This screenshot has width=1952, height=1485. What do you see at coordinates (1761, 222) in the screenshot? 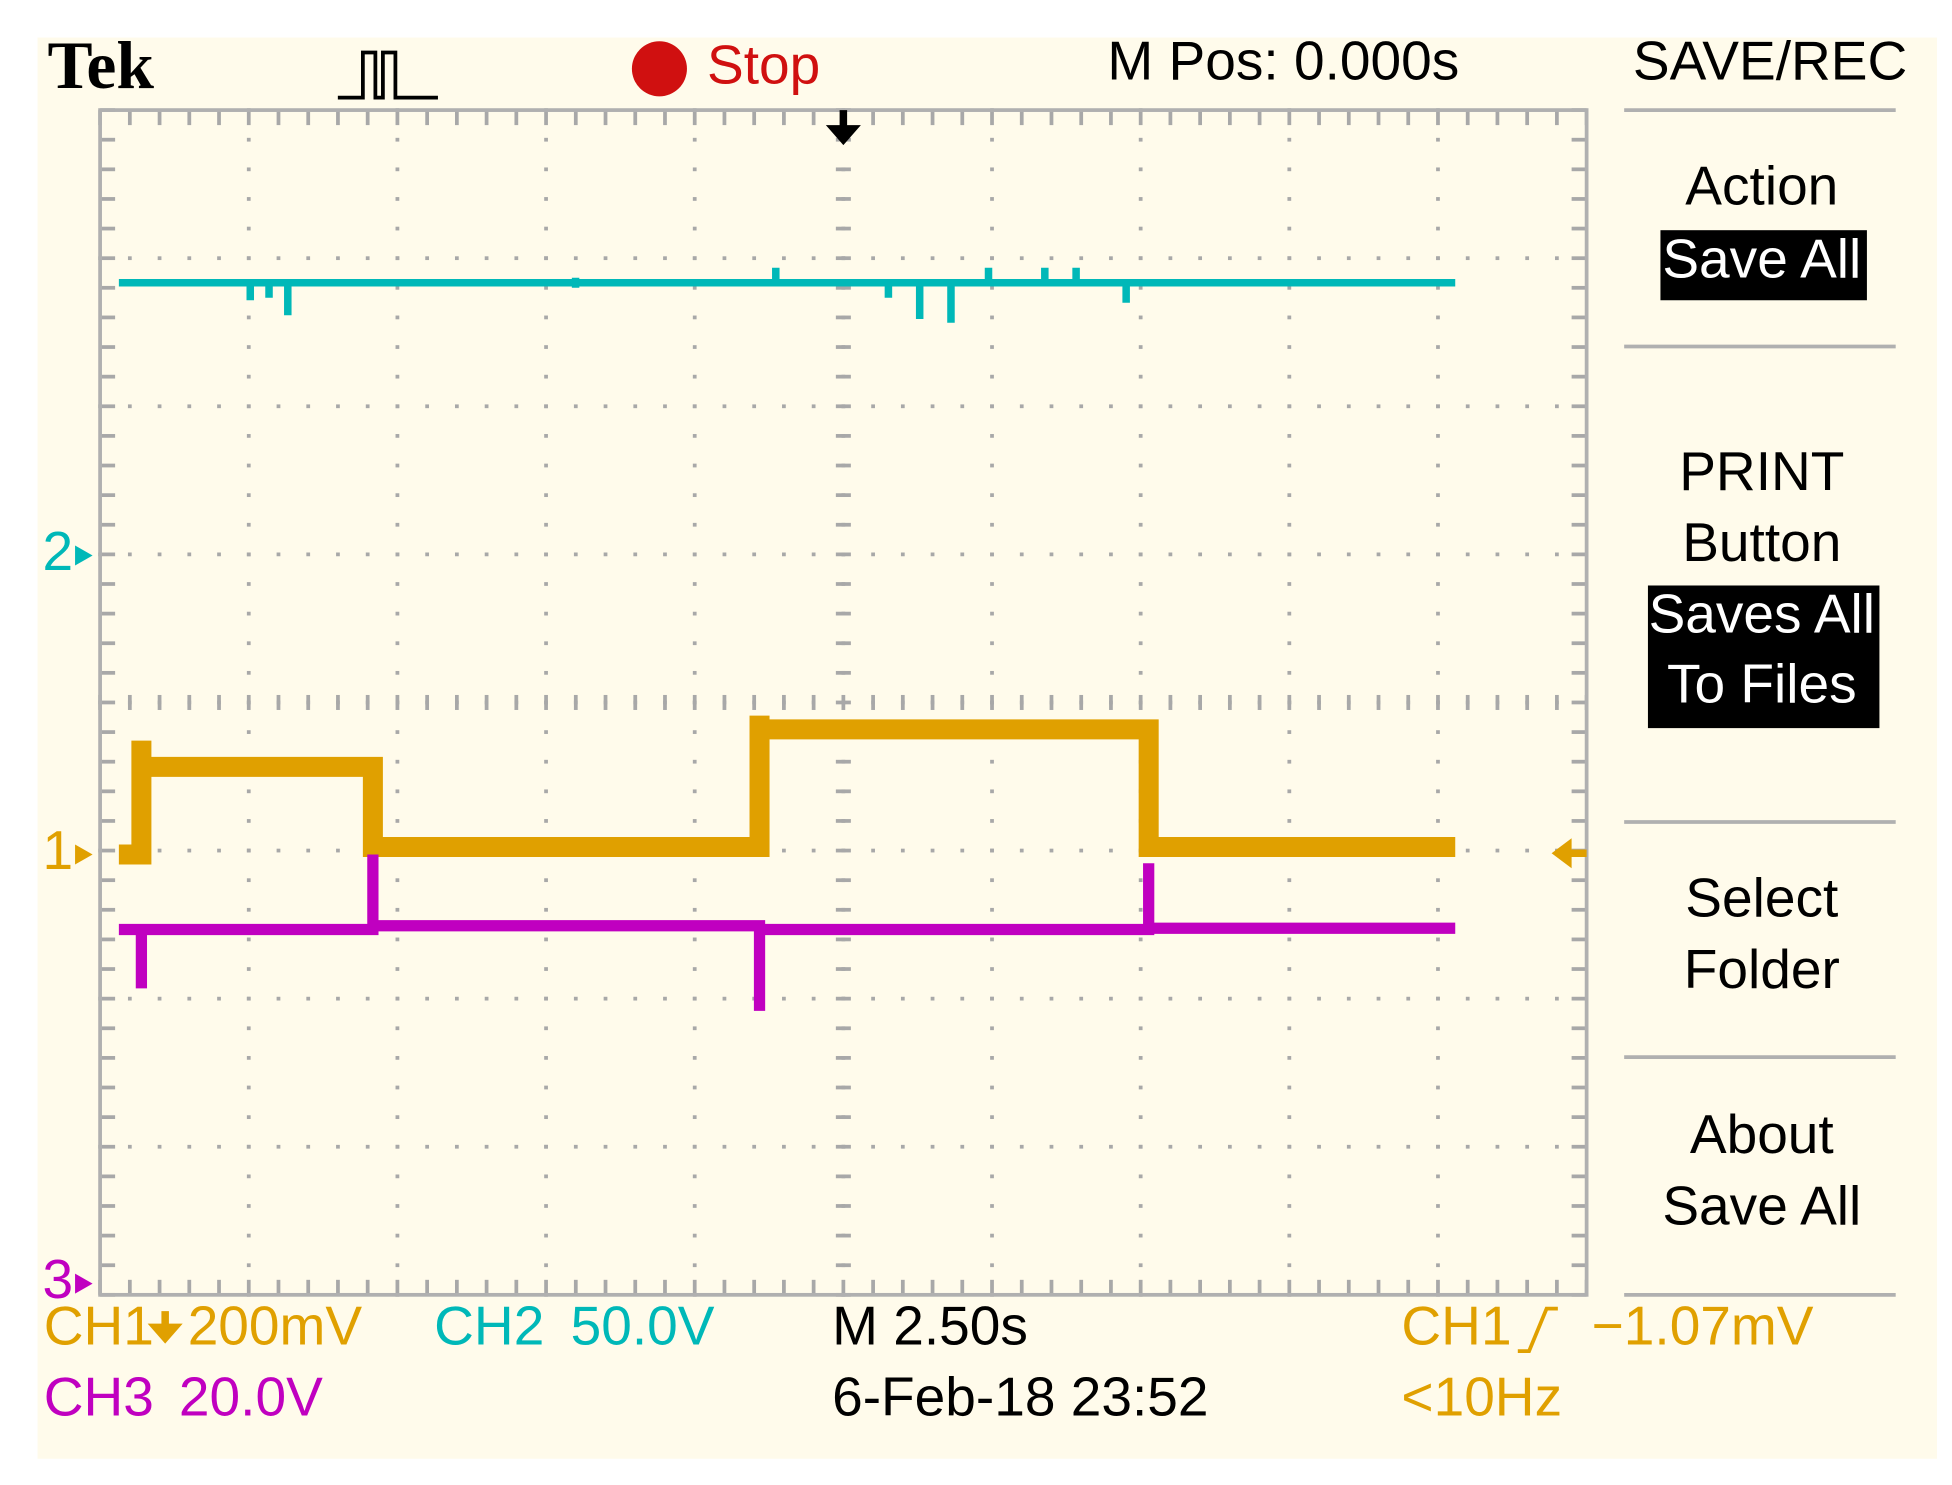
I see `menu-button: Action Save All` at bounding box center [1761, 222].